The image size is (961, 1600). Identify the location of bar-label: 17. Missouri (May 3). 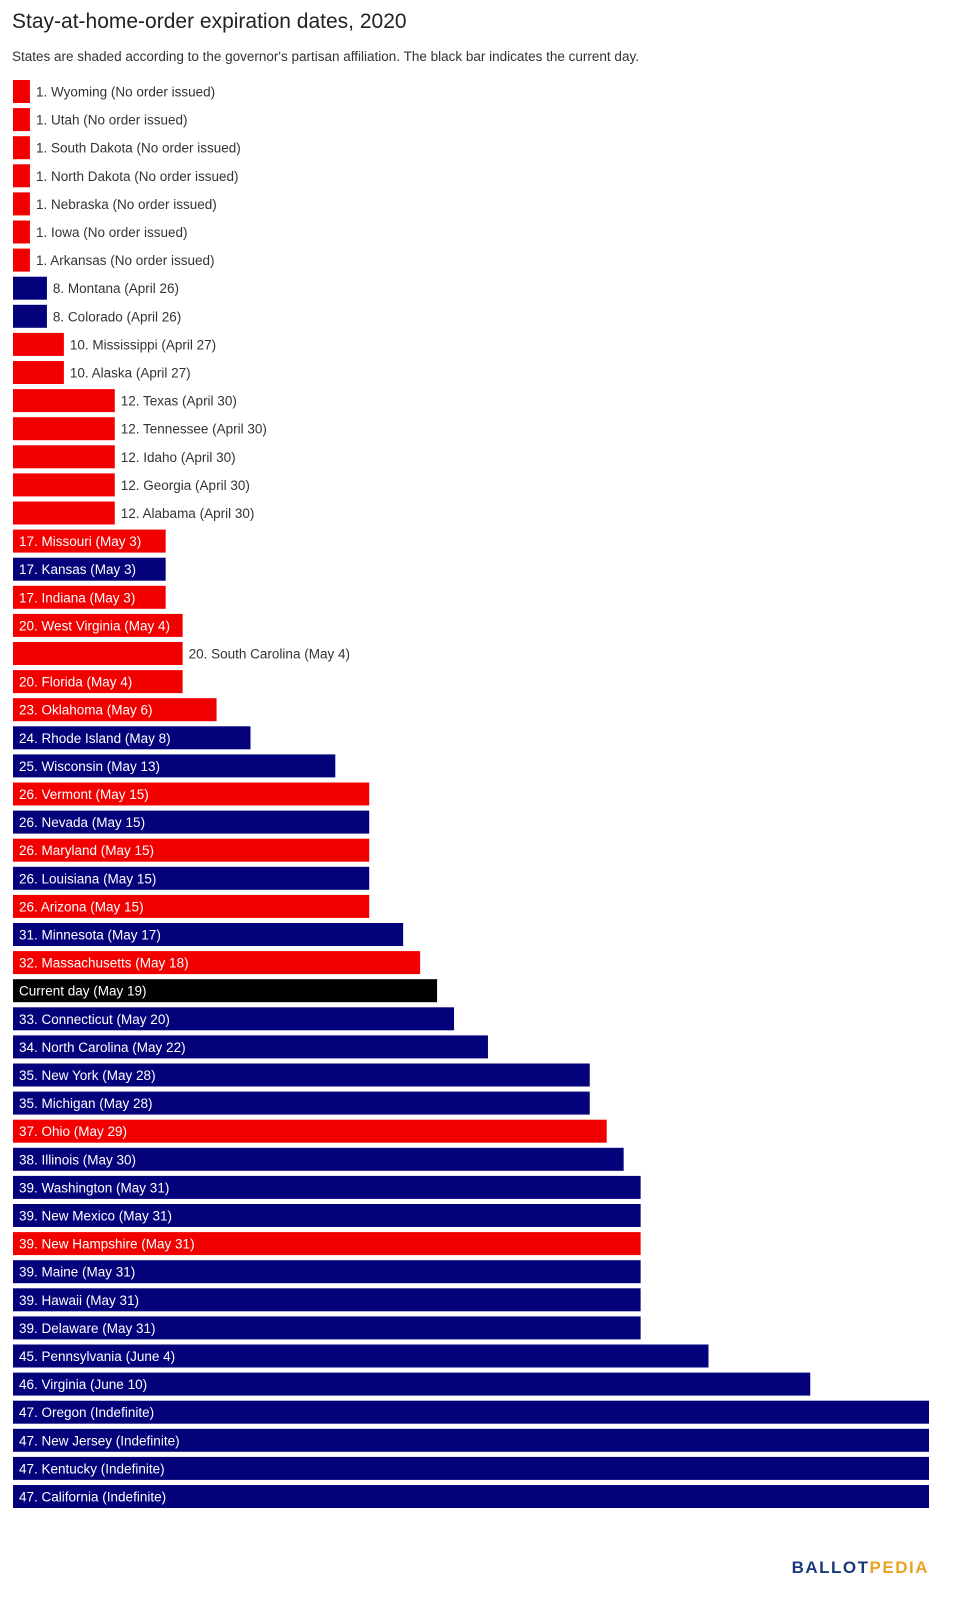
(80, 541).